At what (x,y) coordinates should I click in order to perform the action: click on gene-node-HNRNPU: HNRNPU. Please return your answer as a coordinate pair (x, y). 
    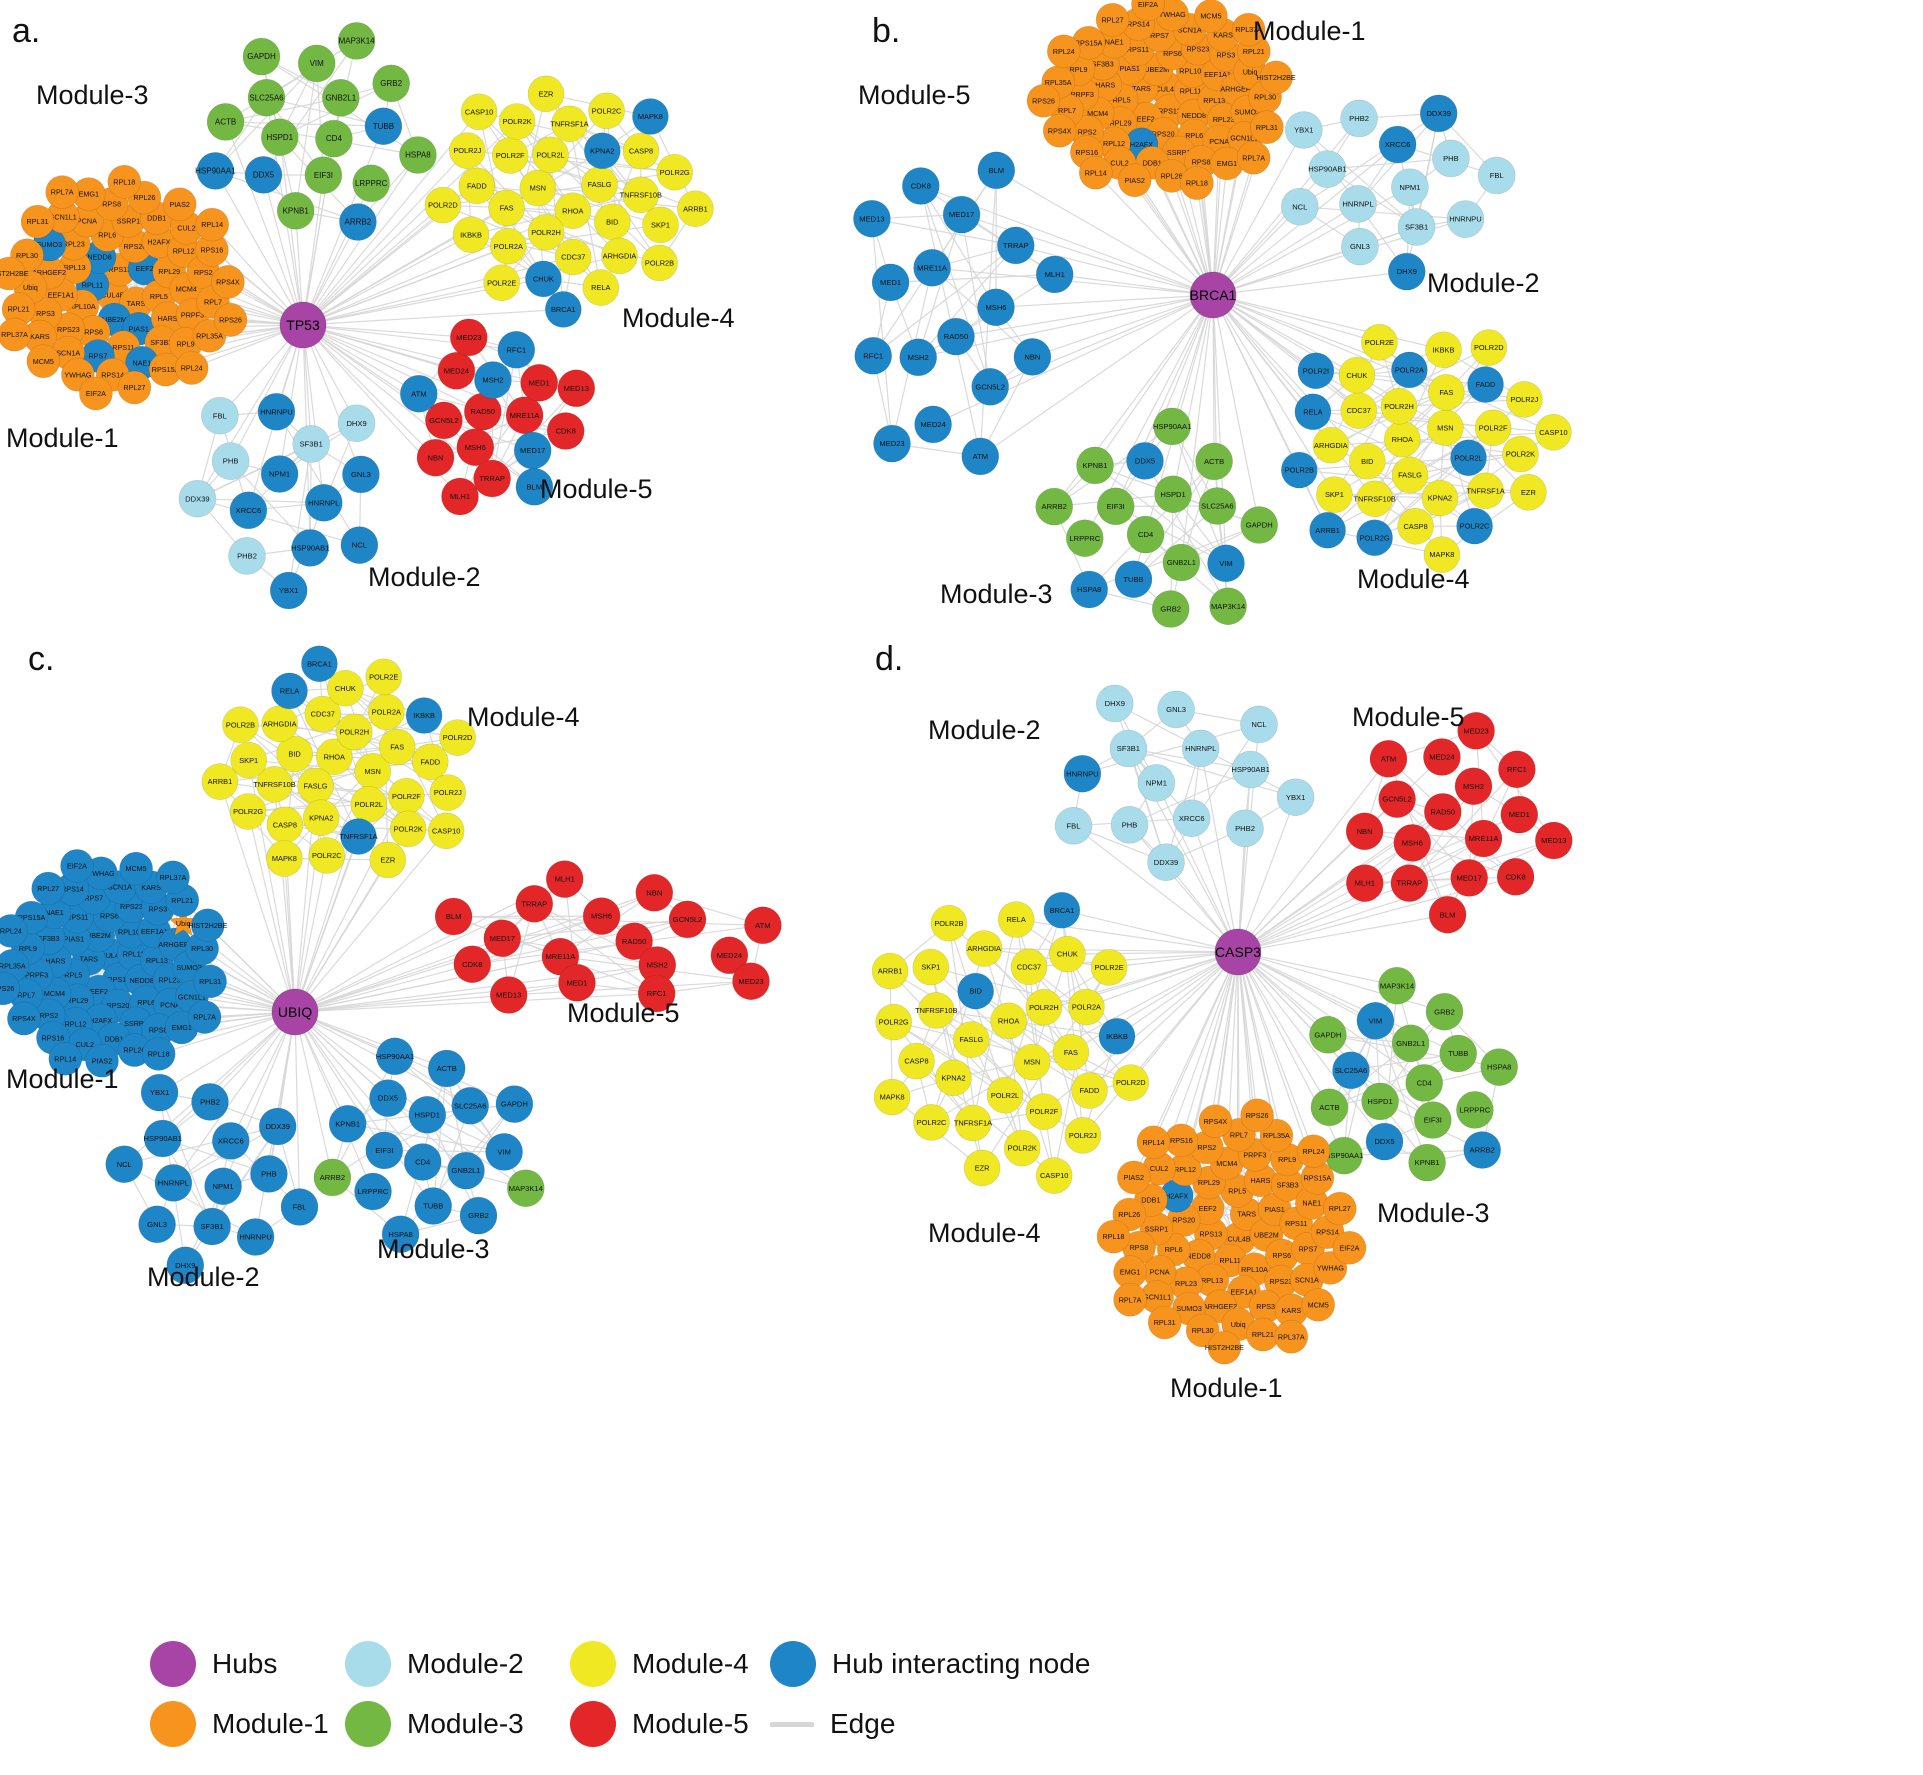
    Looking at the image, I should click on (255, 1237).